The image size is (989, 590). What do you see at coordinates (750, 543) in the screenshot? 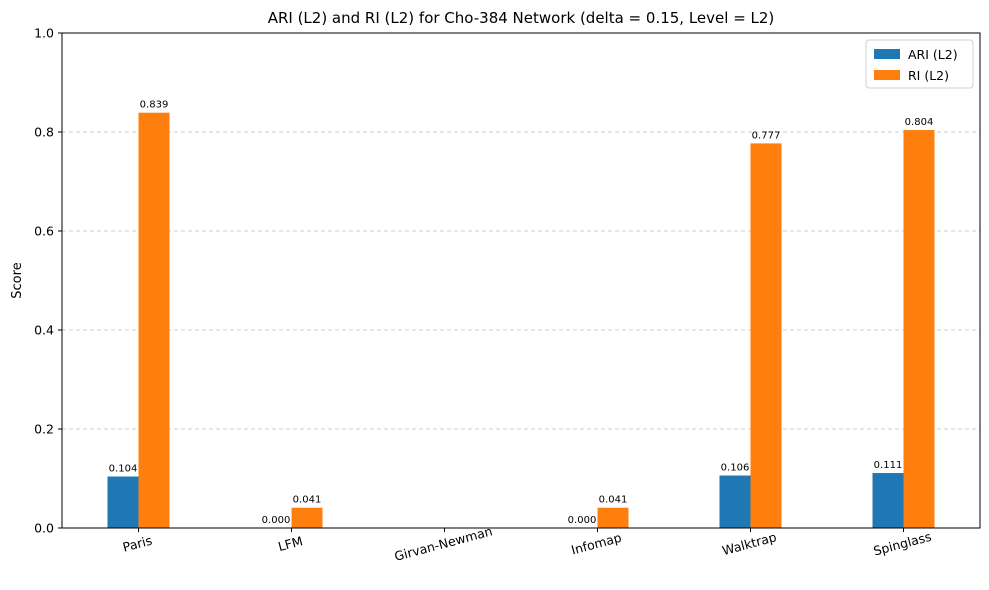
I see `x-tick-label: Walktrap` at bounding box center [750, 543].